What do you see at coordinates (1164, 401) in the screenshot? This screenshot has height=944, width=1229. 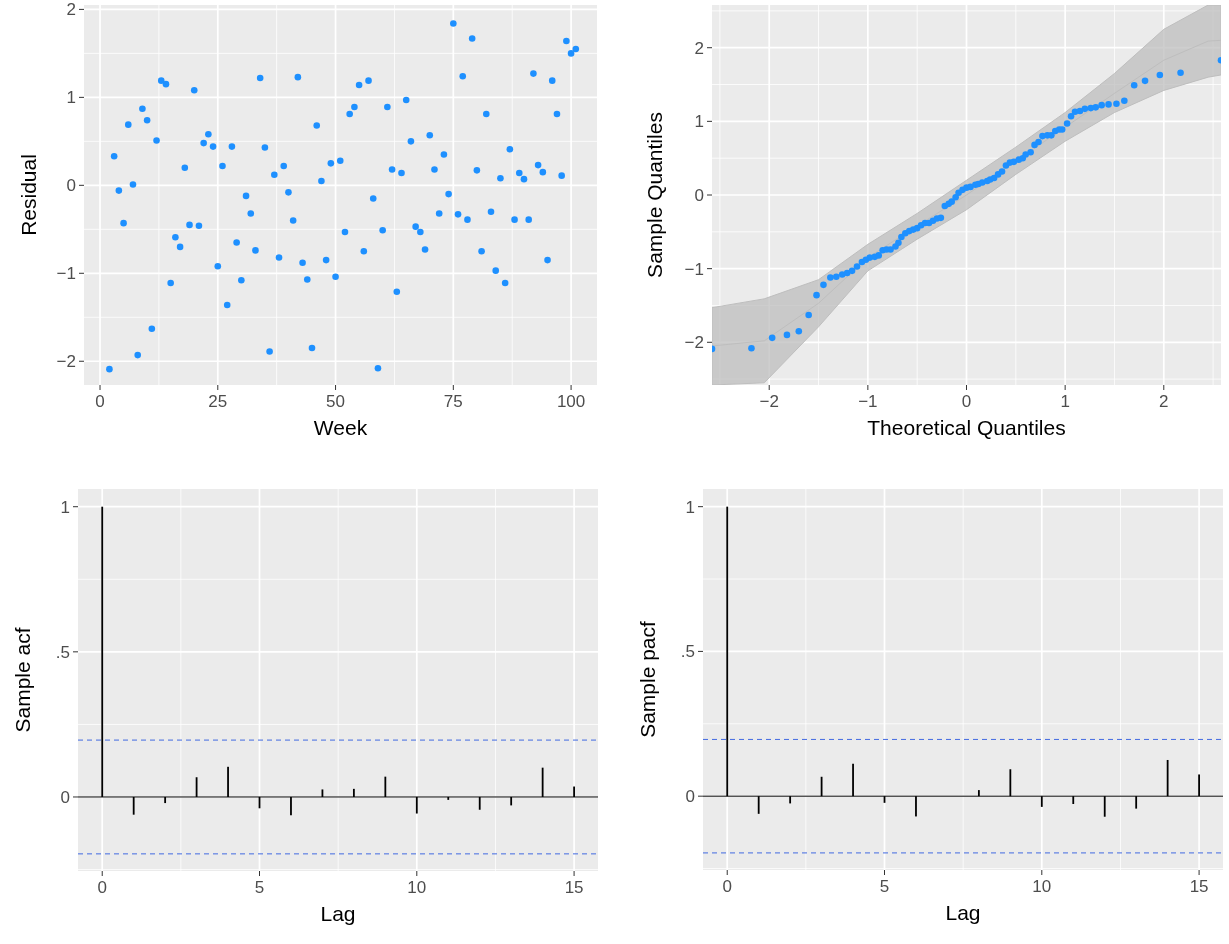 I see `x-tick-label: 2` at bounding box center [1164, 401].